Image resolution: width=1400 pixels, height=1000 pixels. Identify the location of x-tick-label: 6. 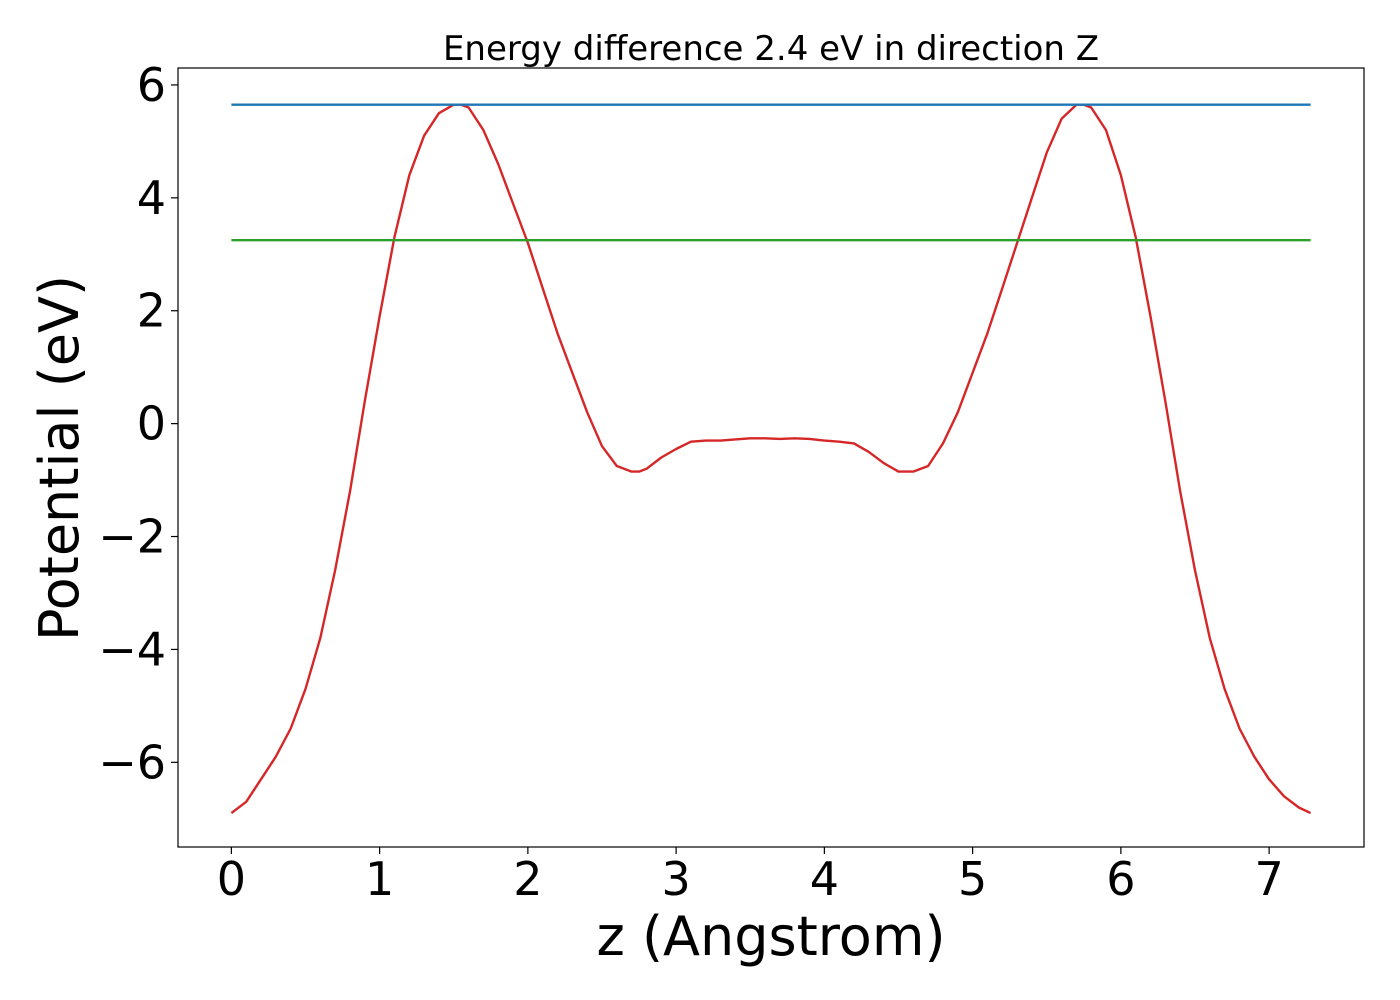
(1120, 879).